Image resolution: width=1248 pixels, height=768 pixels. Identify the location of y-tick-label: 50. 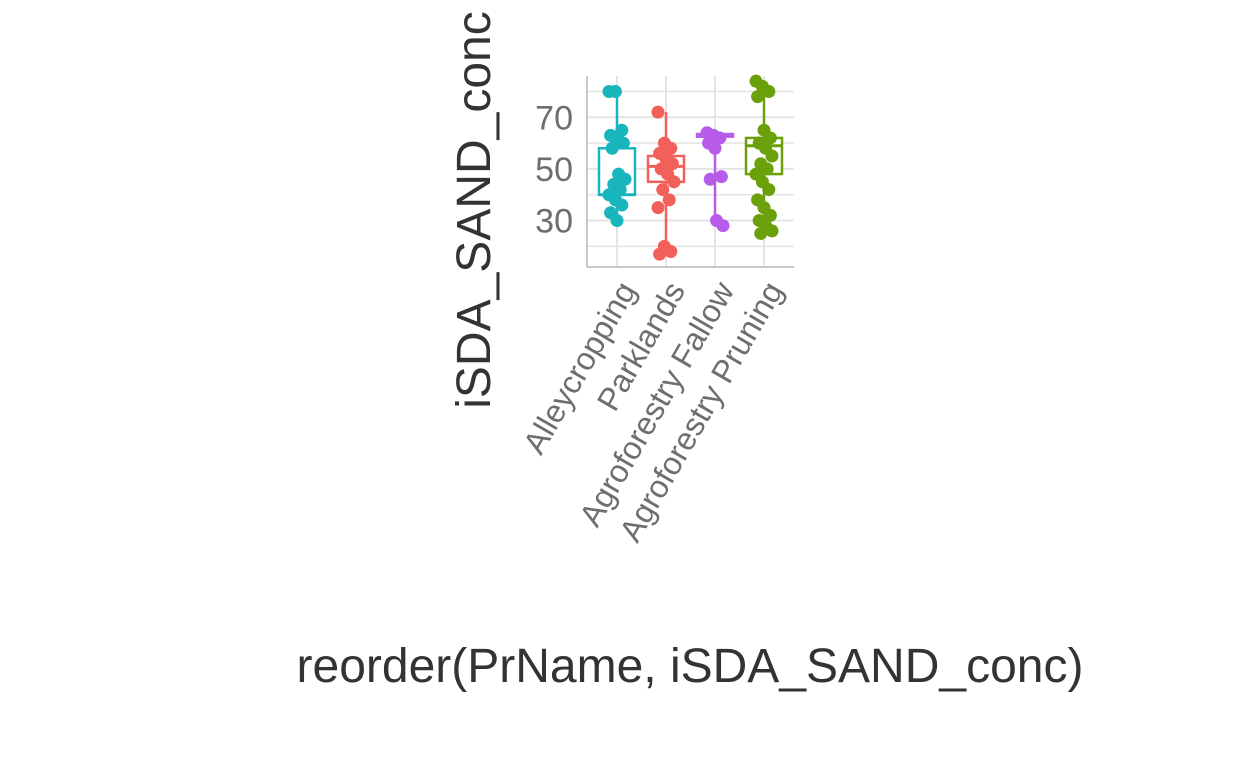
(554, 170).